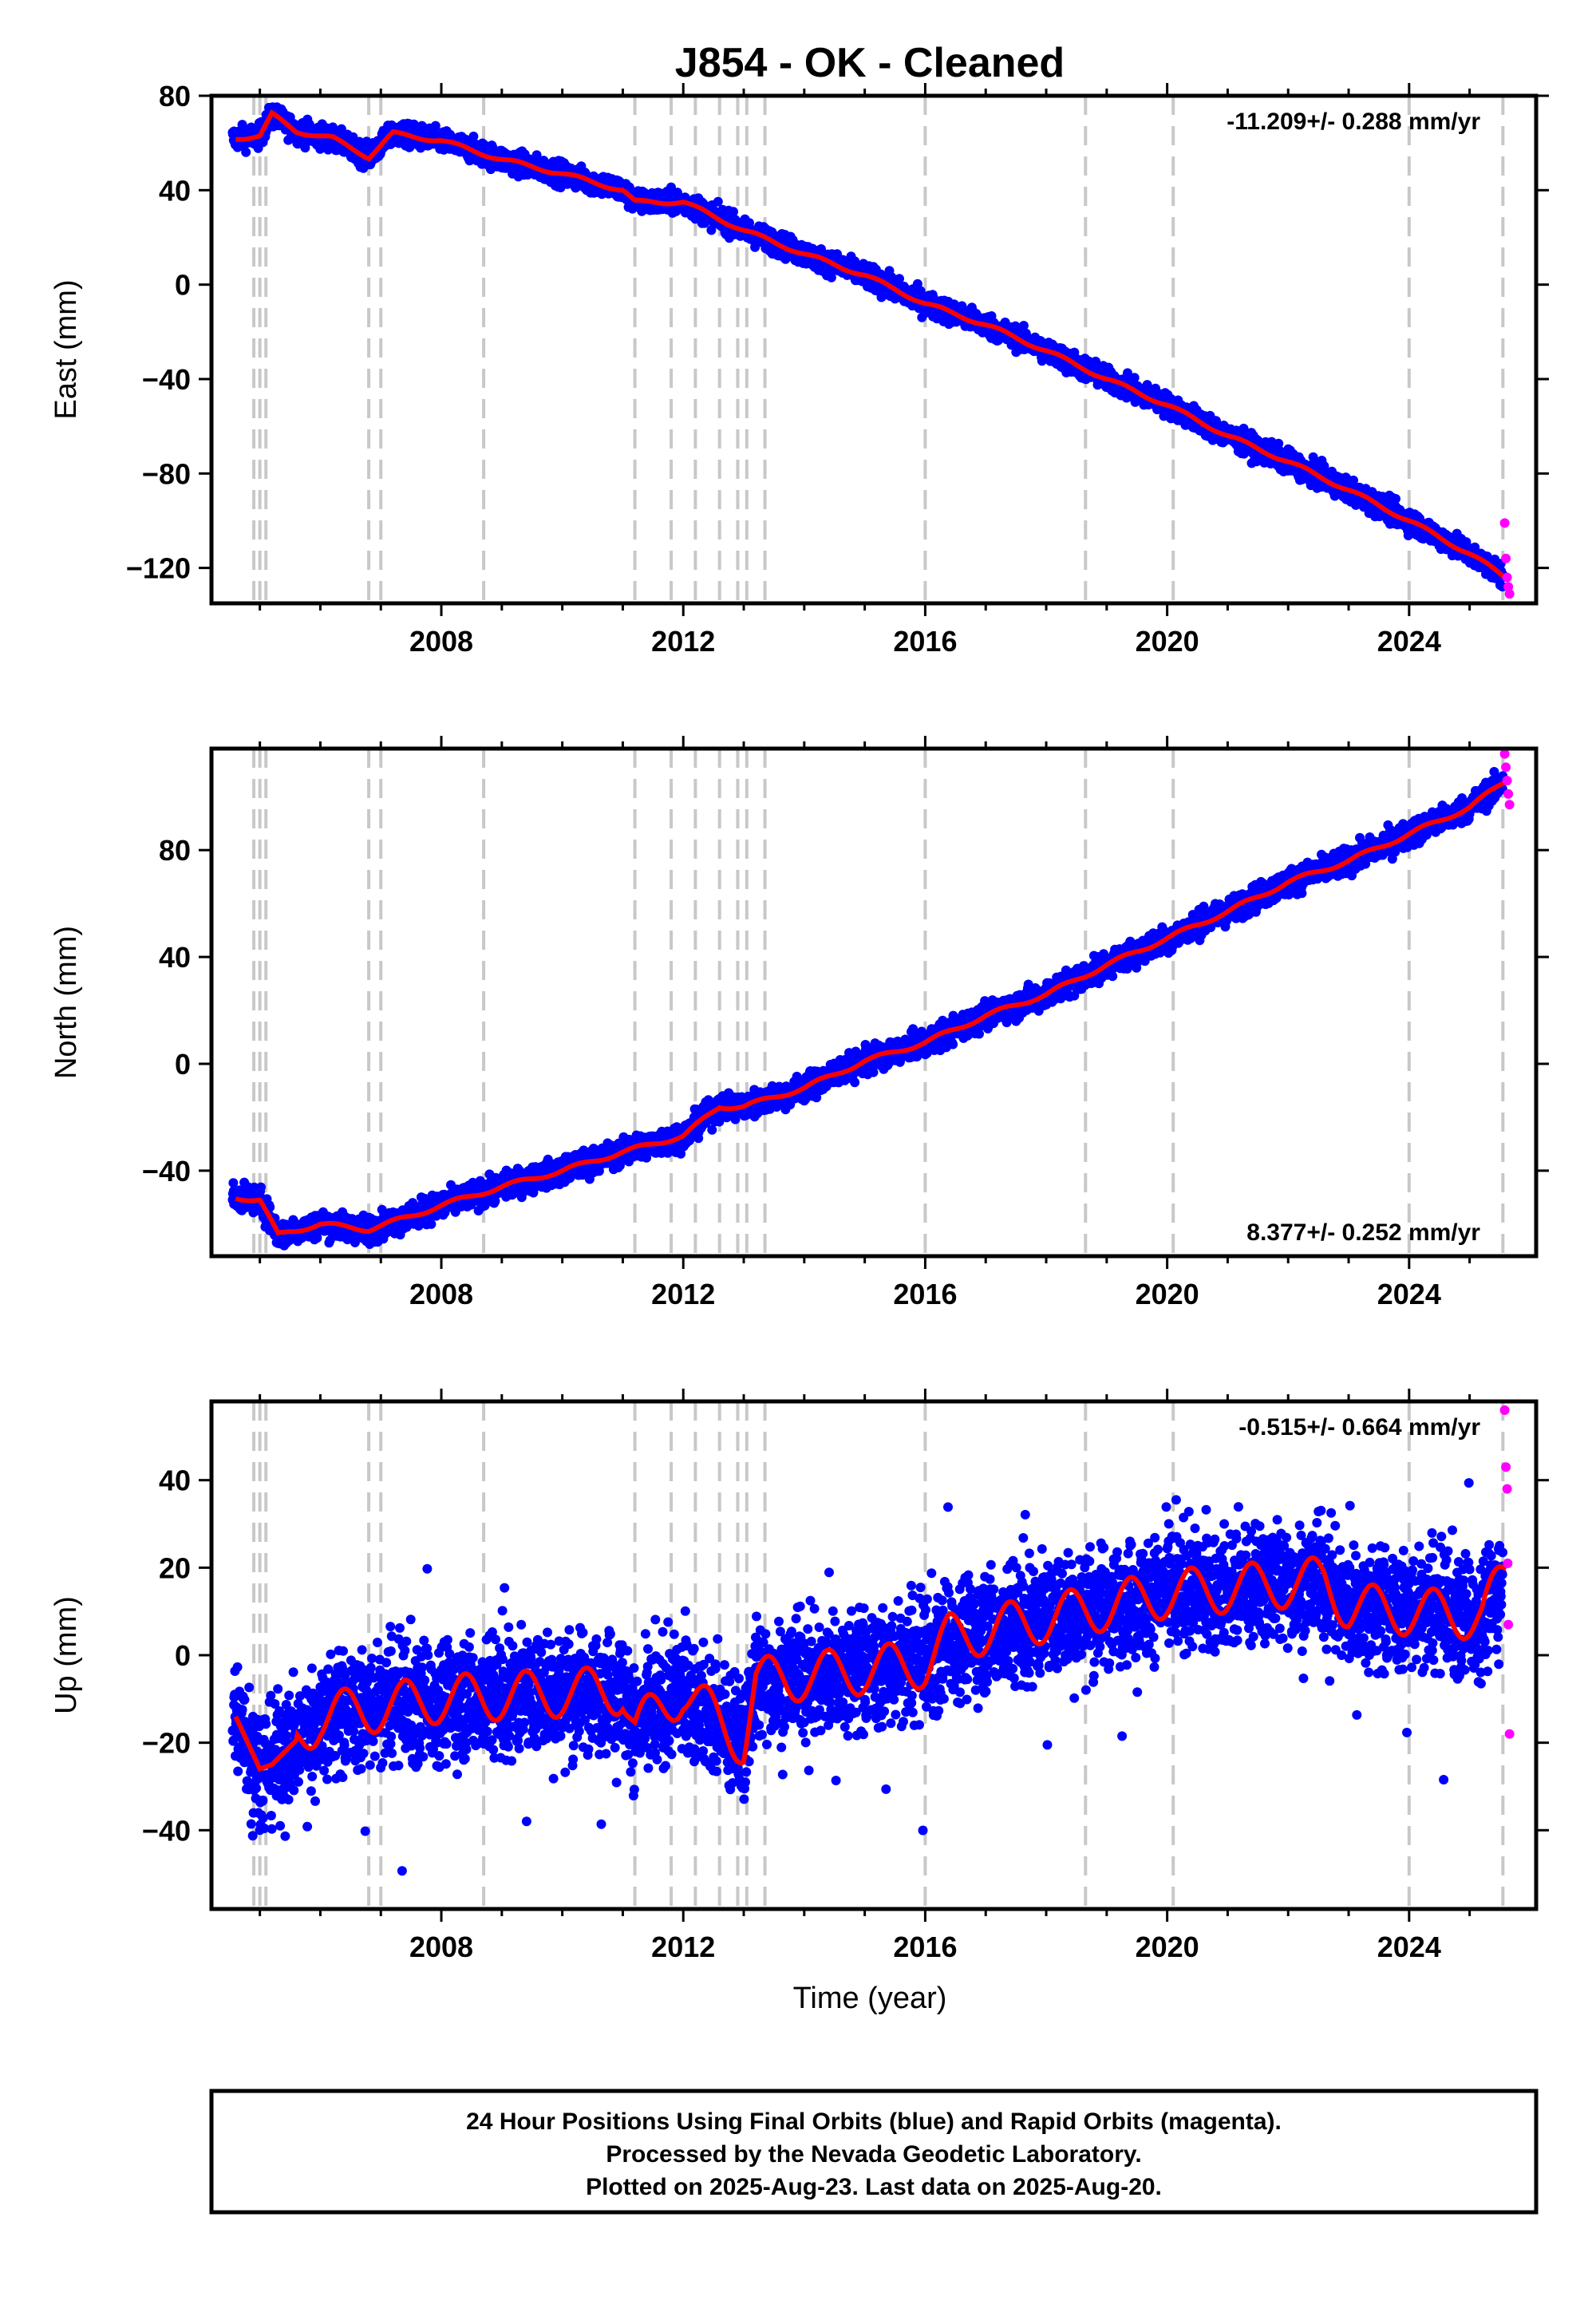  What do you see at coordinates (183, 285) in the screenshot?
I see `y-tick-label: 0` at bounding box center [183, 285].